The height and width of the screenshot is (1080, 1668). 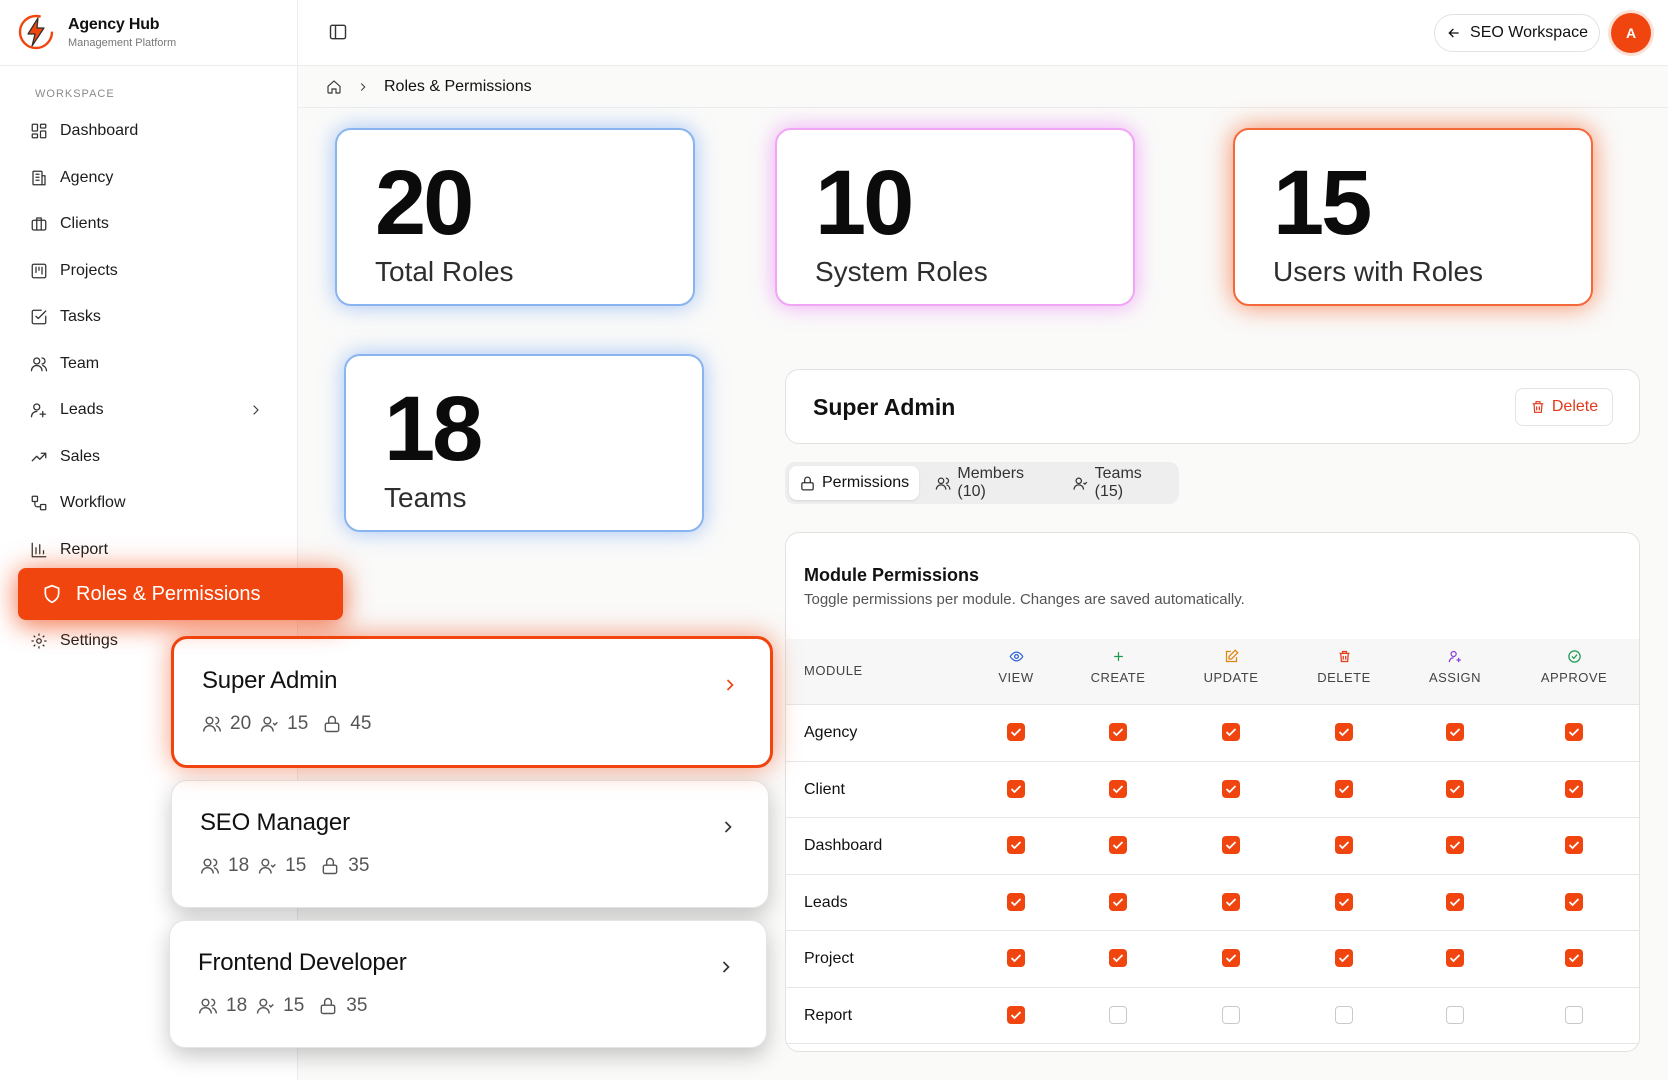 I want to click on role-card-super-admin: Super Admin 20 15 45, so click(x=472, y=702).